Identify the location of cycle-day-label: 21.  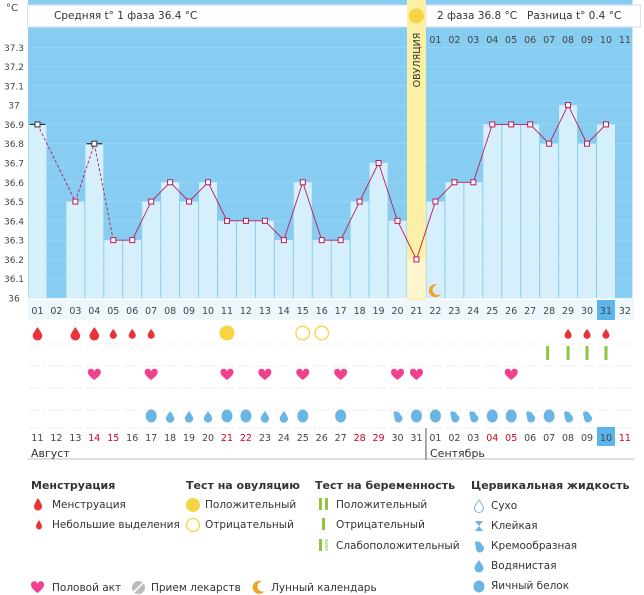
(416, 311).